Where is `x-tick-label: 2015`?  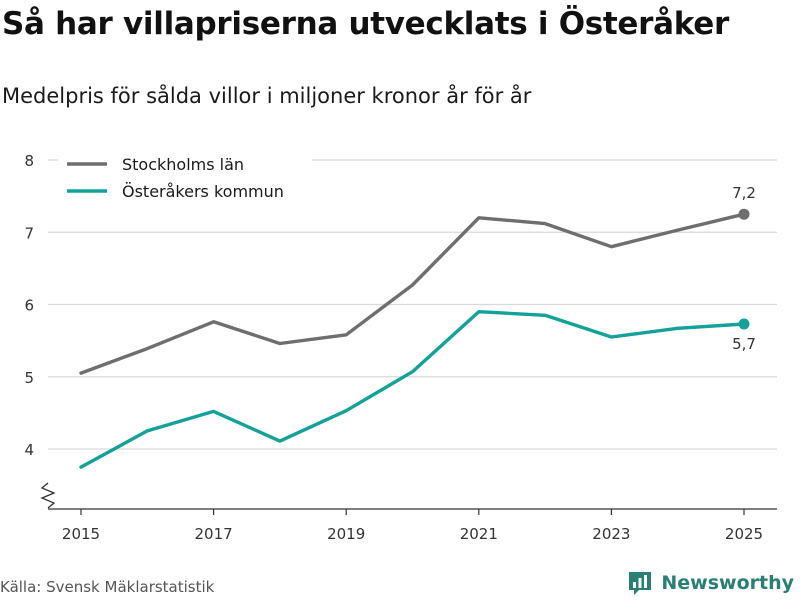 x-tick-label: 2015 is located at coordinates (81, 534).